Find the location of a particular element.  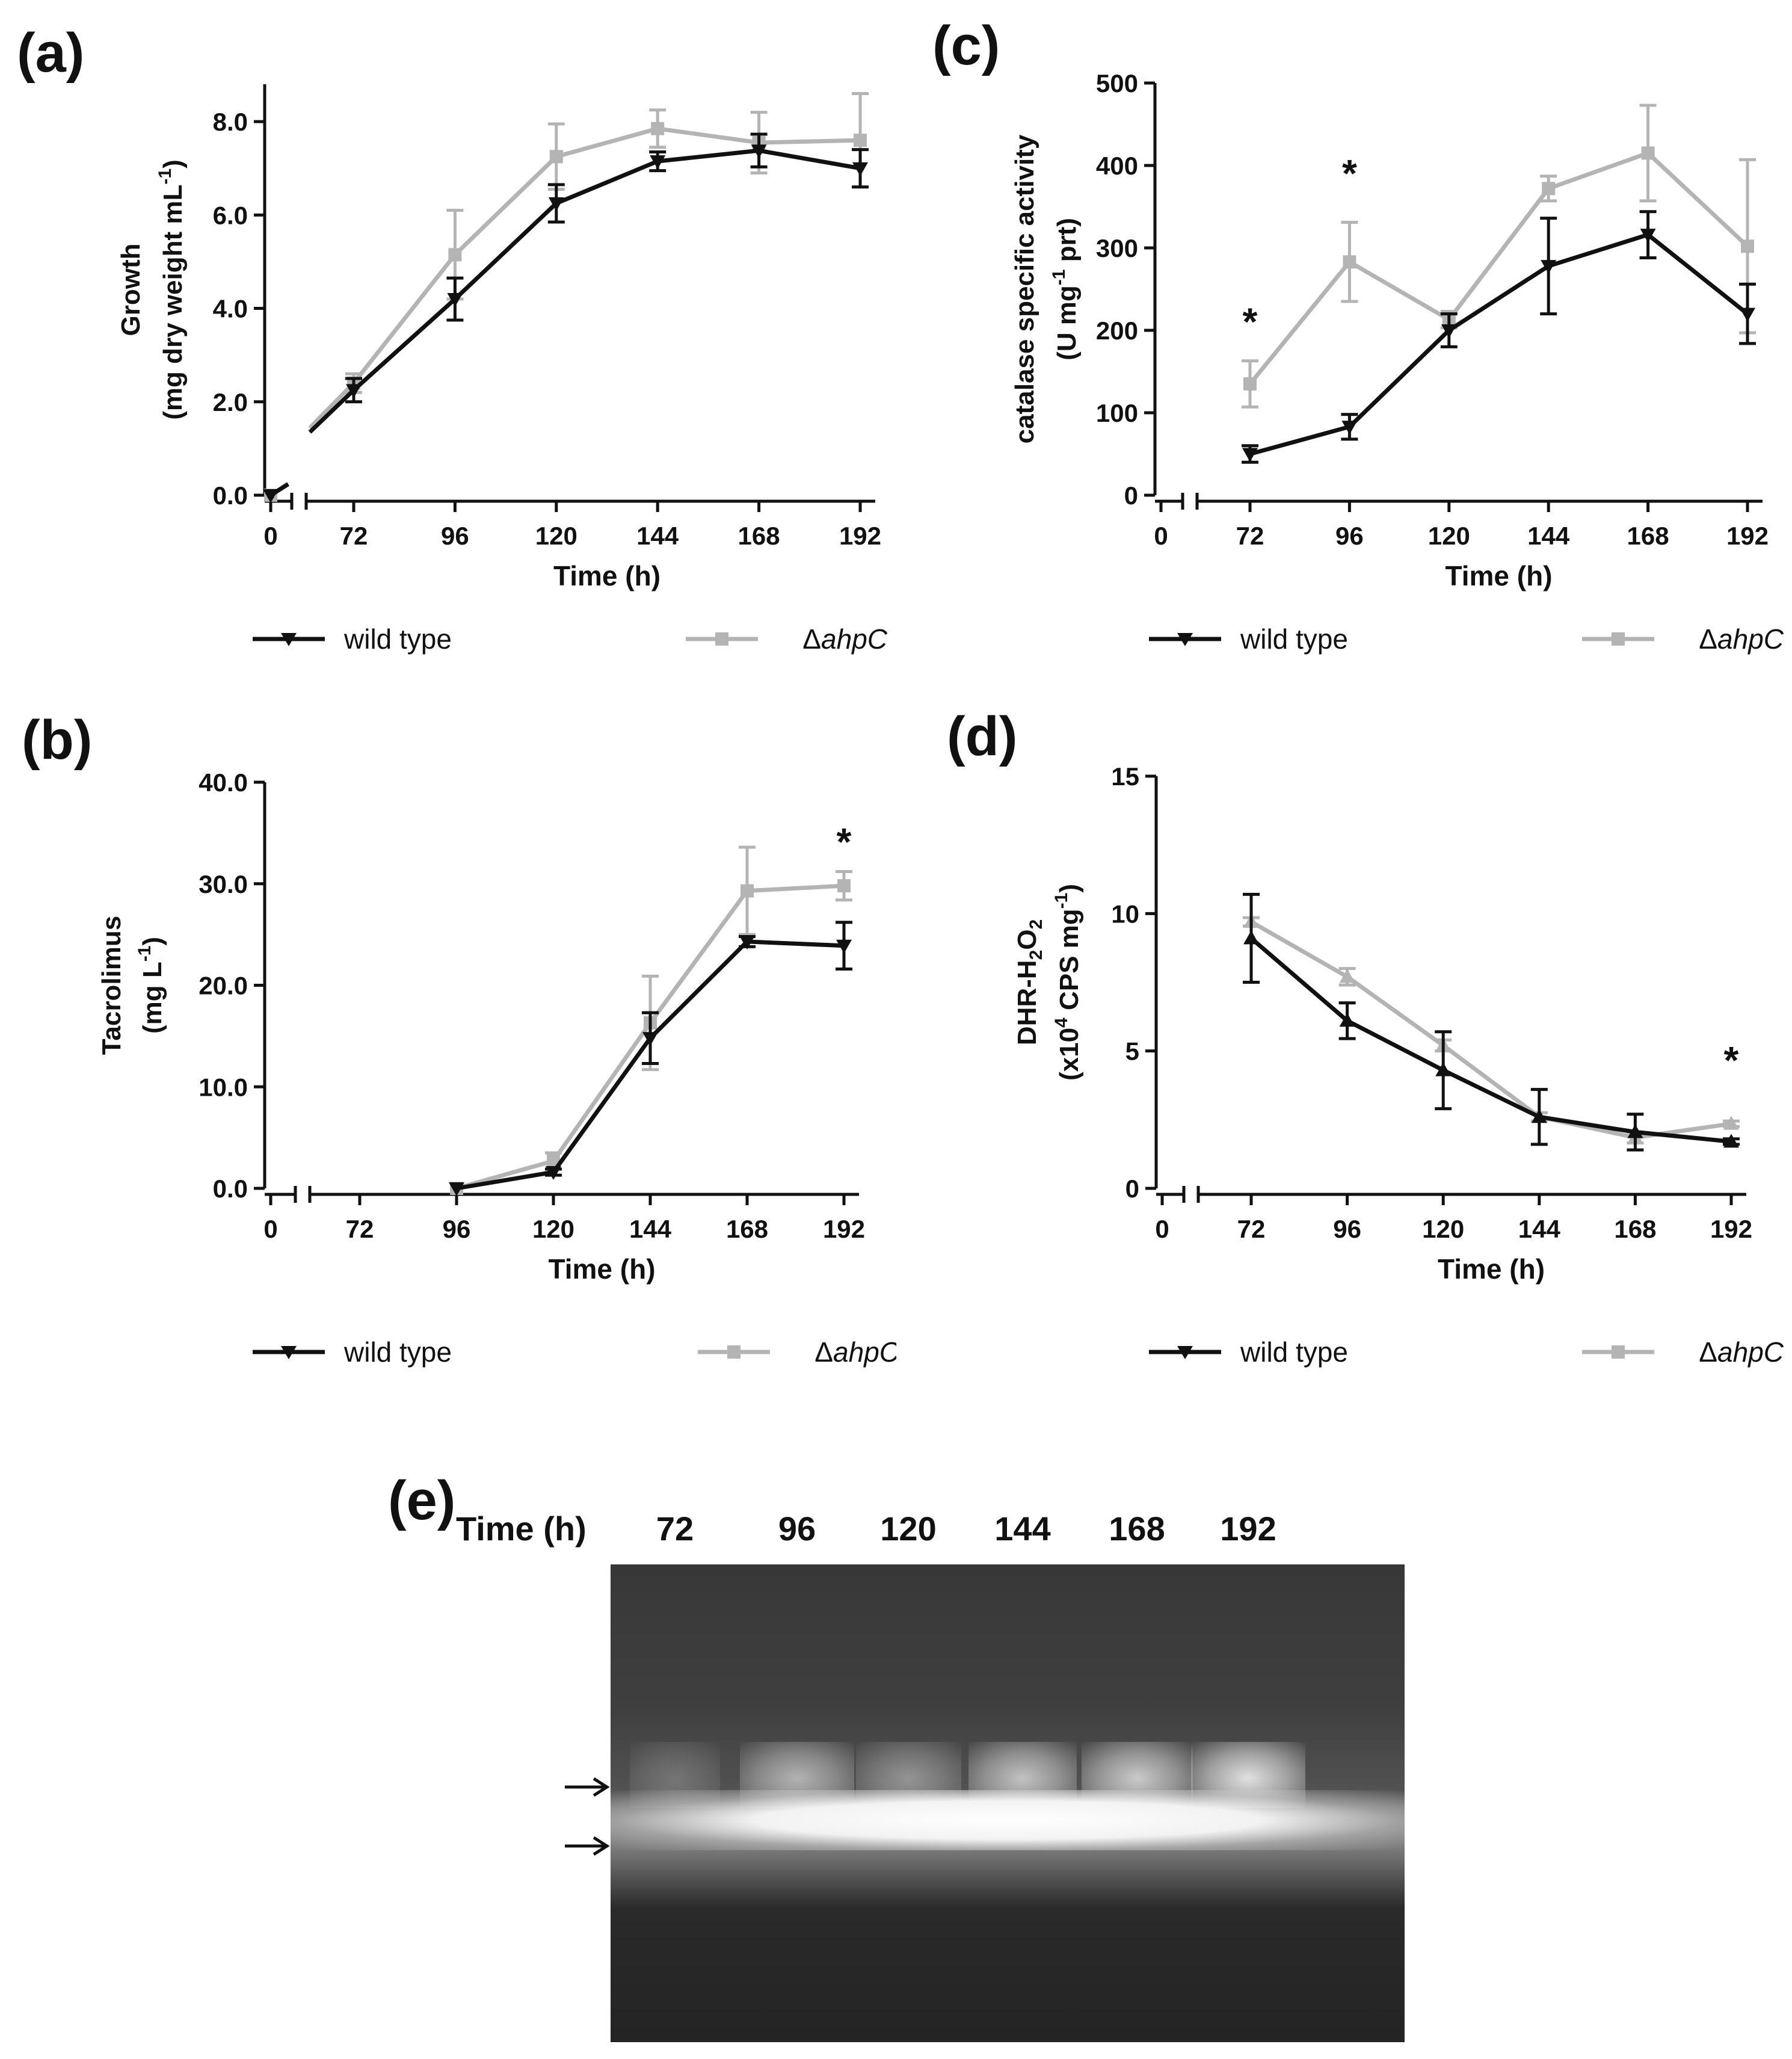

y-tick-label: 100 is located at coordinates (1117, 413).